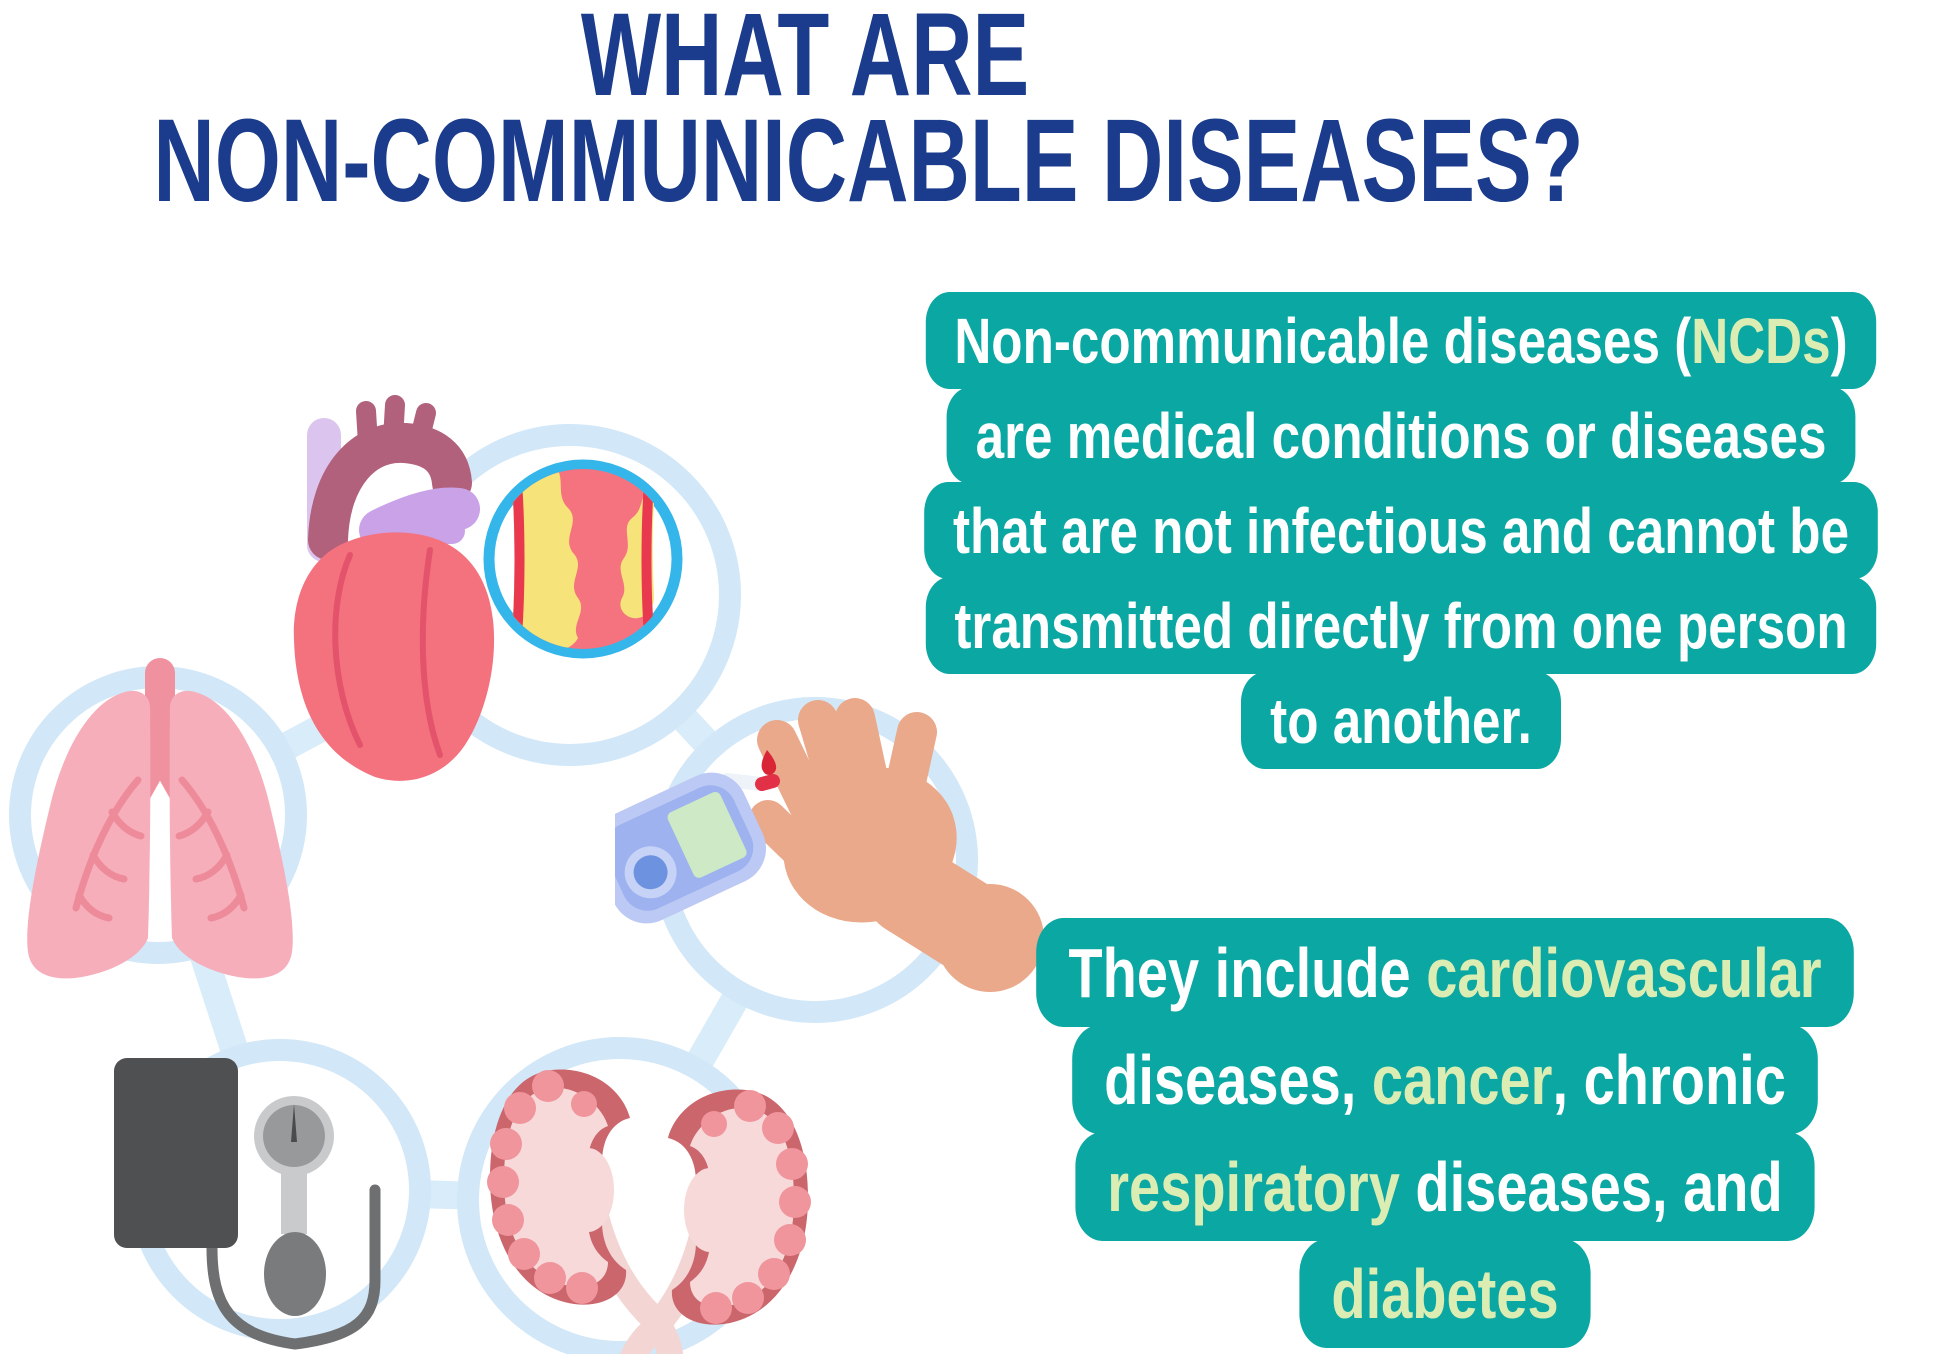 The height and width of the screenshot is (1354, 1952). What do you see at coordinates (1238, 1079) in the screenshot?
I see `text-segment: diseases,` at bounding box center [1238, 1079].